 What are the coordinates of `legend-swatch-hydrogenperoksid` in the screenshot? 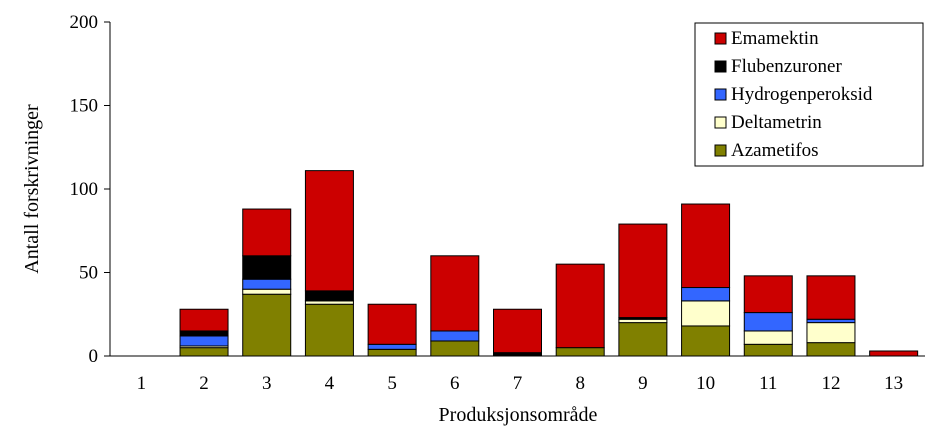 It's located at (720, 94).